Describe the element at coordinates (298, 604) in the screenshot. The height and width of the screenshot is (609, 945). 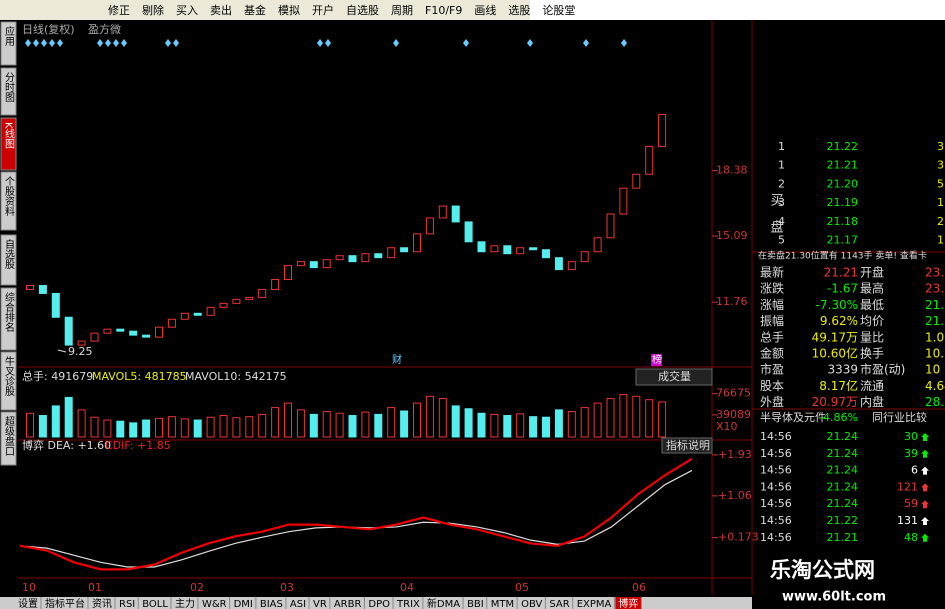
I see `bottom-tab: ASI` at that location.